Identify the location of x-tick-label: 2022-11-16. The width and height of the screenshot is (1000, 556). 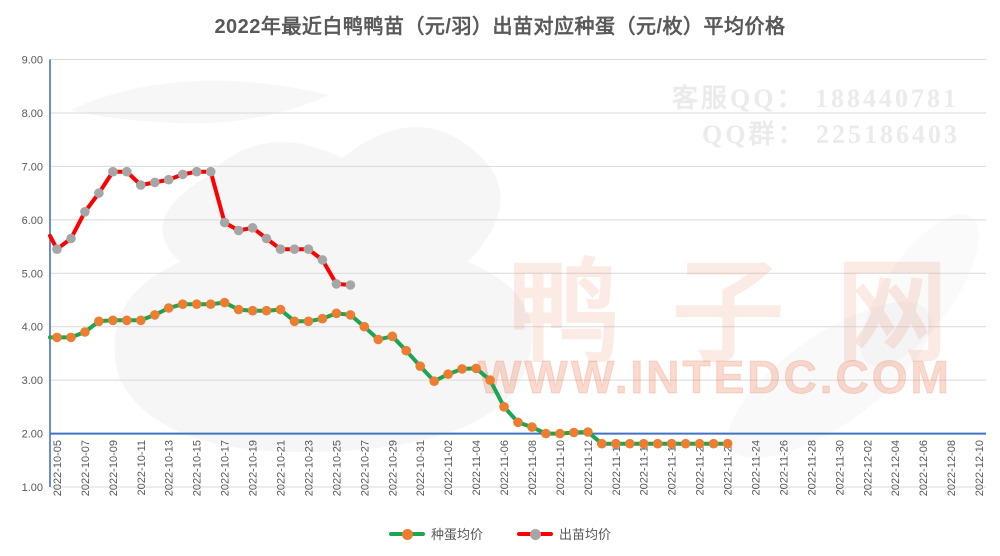
(645, 467).